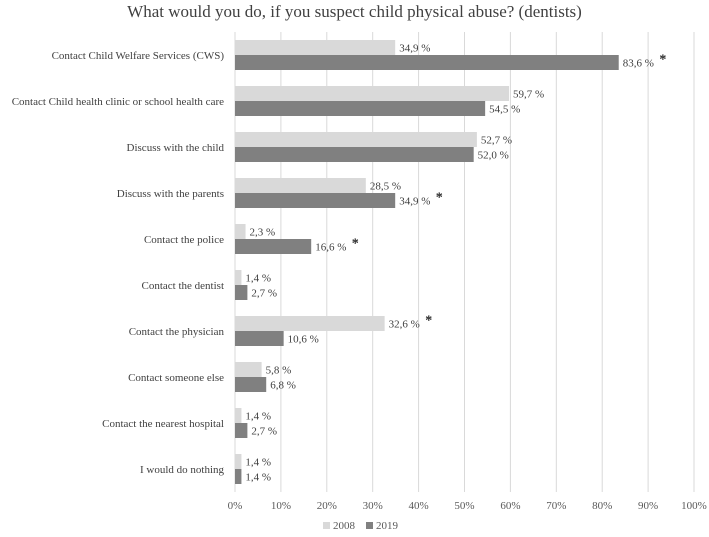 The height and width of the screenshot is (537, 709). I want to click on data-label: 52,0 %, so click(493, 156).